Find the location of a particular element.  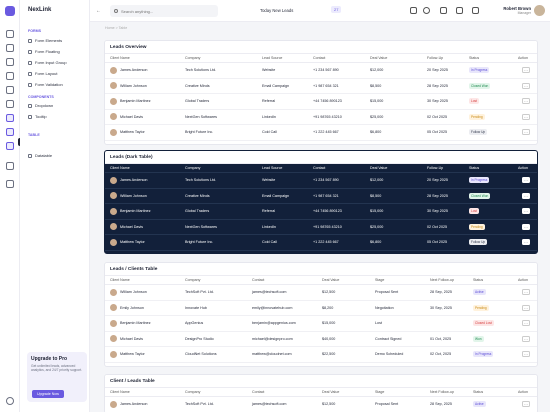

table-cell: Demo Scheduled is located at coordinates (389, 354).